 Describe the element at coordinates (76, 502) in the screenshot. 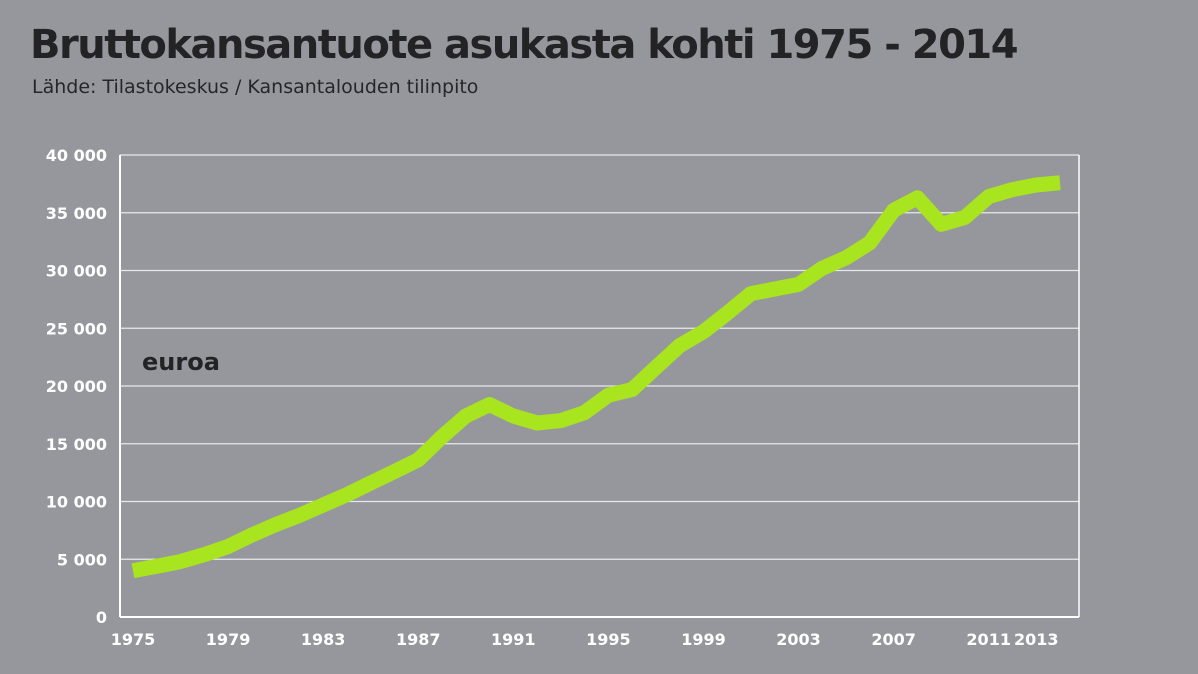

I see `y-tick-label: 10 000` at that location.